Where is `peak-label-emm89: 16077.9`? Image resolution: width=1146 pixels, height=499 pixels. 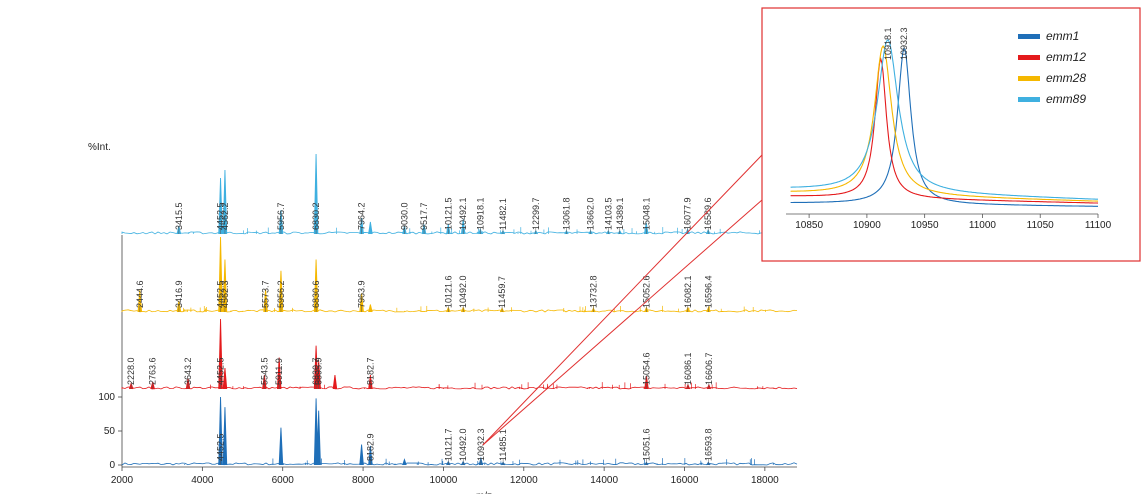 peak-label-emm89: 16077.9 is located at coordinates (688, 213).